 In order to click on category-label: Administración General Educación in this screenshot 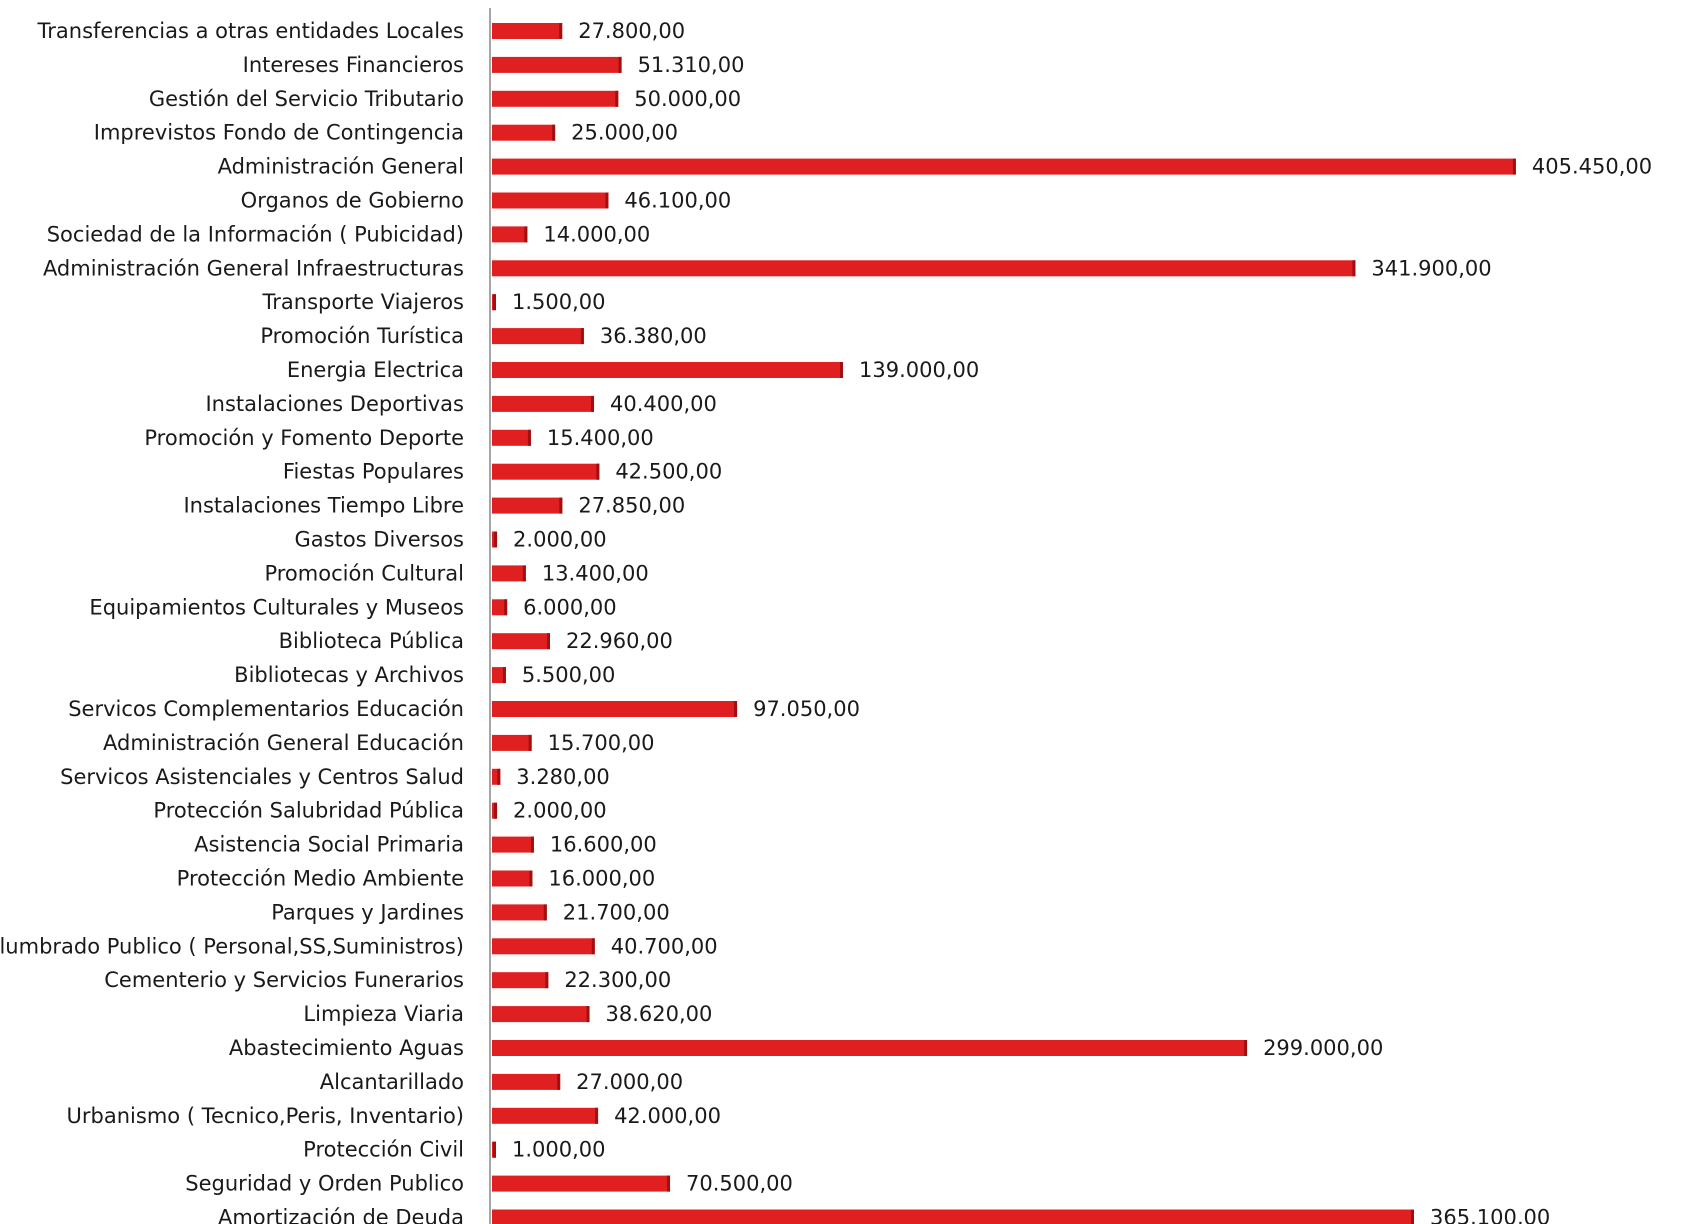, I will do `click(283, 743)`.